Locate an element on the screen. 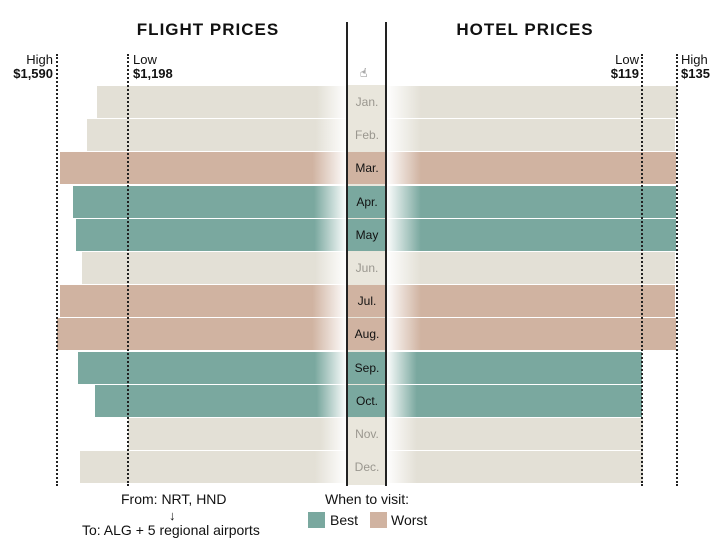  hotel-high-line is located at coordinates (677, 270).